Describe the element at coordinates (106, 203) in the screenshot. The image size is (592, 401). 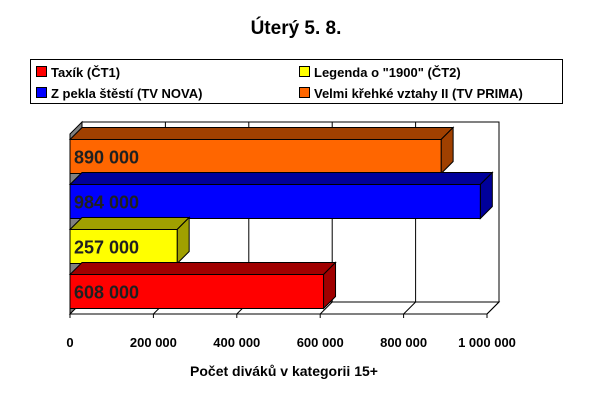
I see `data-label: 984 000` at that location.